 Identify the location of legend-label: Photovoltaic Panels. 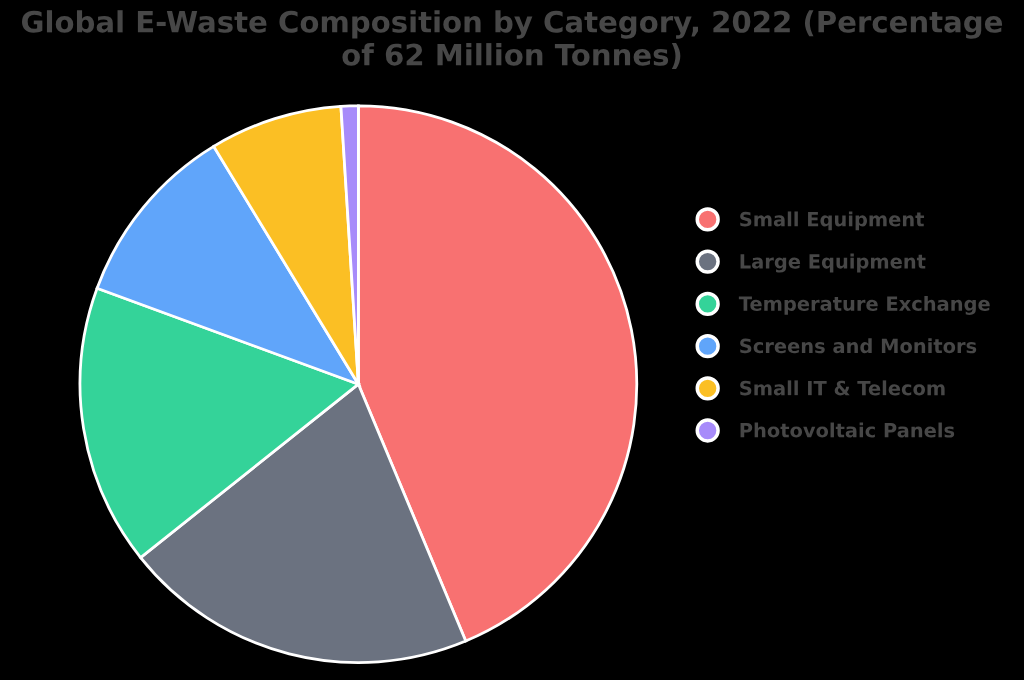
(847, 430).